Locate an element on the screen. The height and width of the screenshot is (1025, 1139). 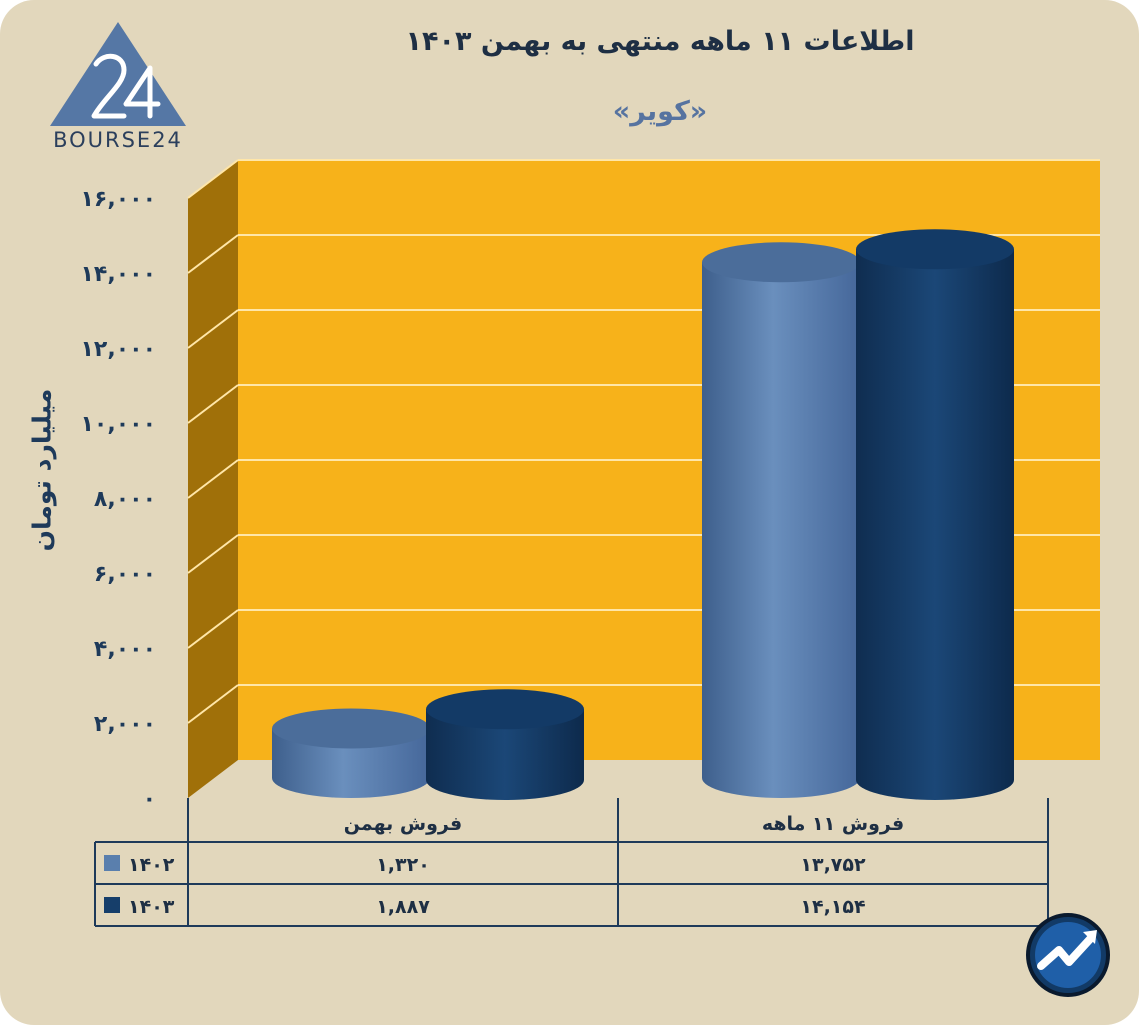
logo-text: BOURSE24 is located at coordinates (118, 140).